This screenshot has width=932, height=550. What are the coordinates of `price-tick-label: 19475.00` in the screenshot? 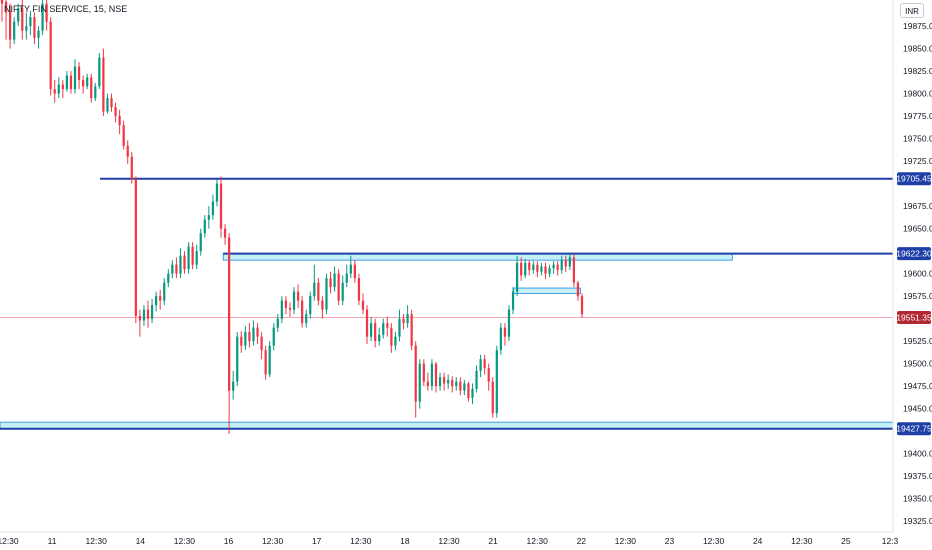 It's located at (917, 386).